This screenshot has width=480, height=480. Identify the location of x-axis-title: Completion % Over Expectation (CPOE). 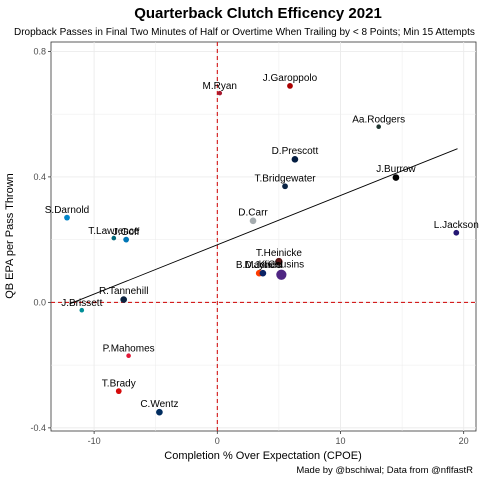
(262, 456).